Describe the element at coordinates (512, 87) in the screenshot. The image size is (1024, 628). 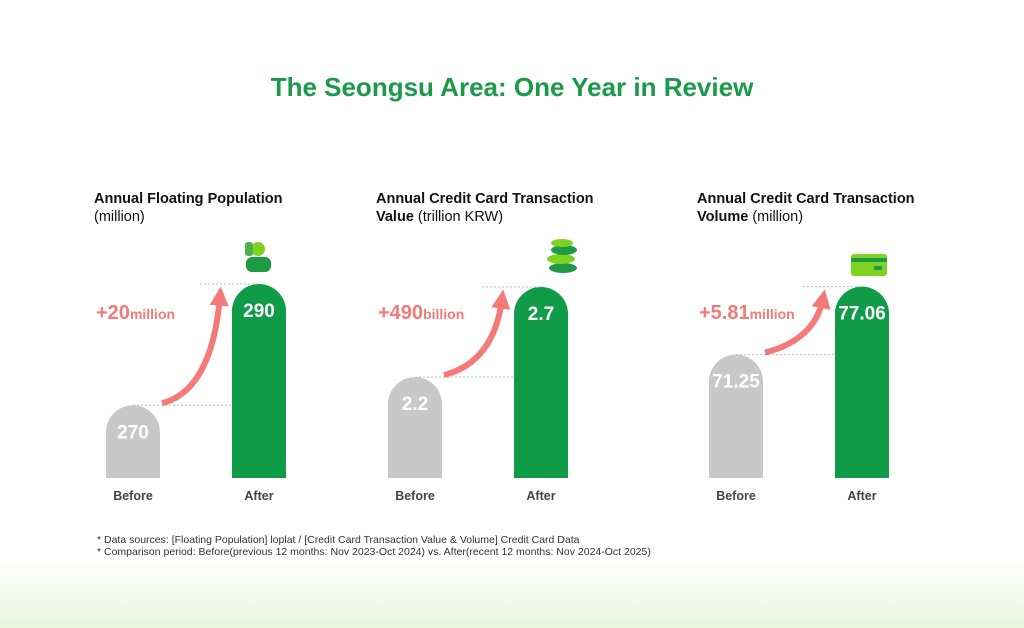
I see `page-title: The Seongsu Area: One Year in Review` at that location.